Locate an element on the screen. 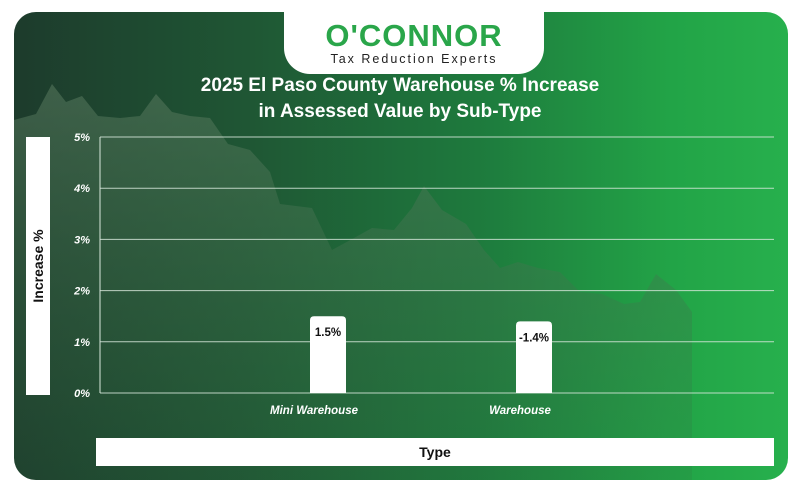 This screenshot has height=492, width=800. y-tick-label: 0% is located at coordinates (82, 394).